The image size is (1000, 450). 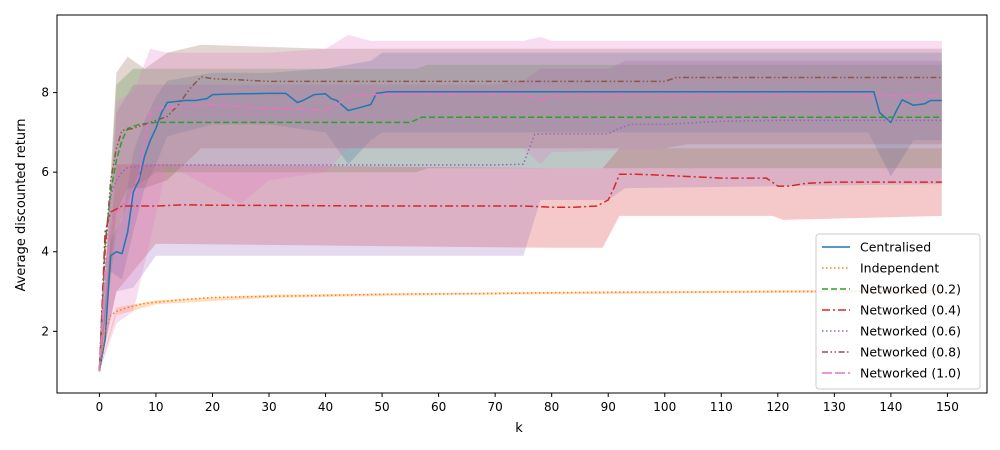 I want to click on y-axis-label: Average discounted return, so click(x=21, y=205).